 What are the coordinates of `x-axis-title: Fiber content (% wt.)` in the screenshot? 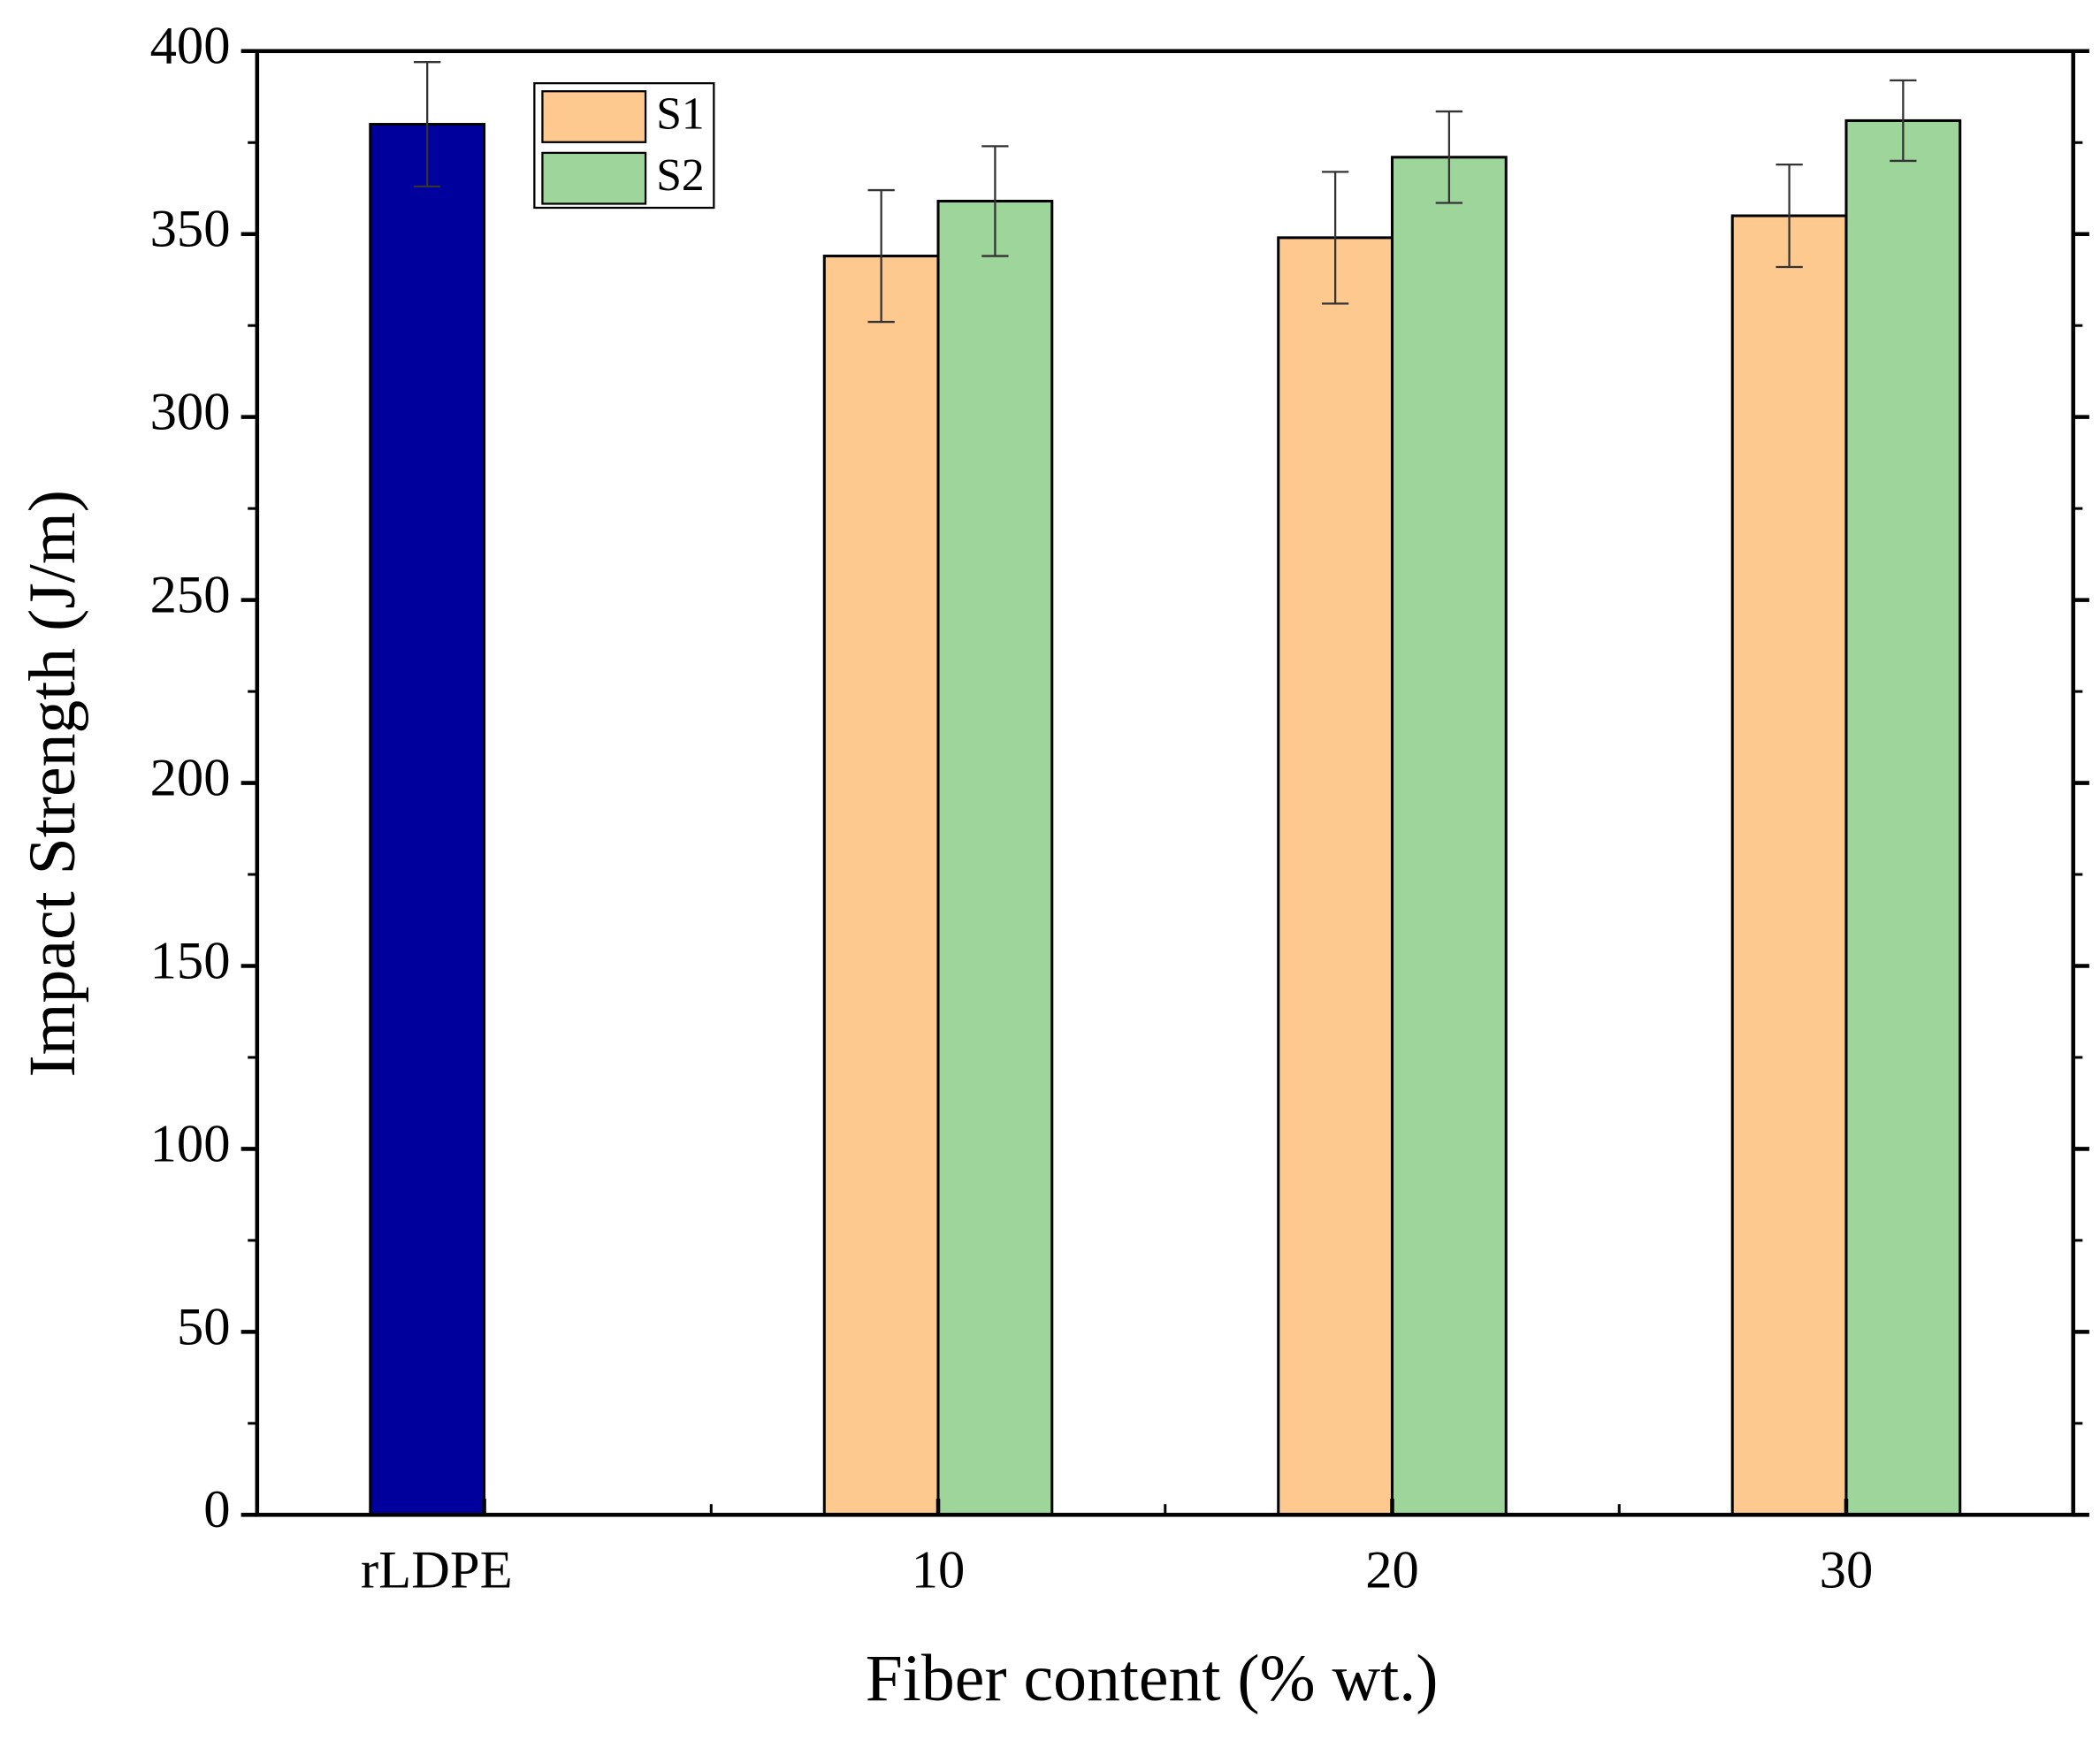 It's located at (1152, 1678).